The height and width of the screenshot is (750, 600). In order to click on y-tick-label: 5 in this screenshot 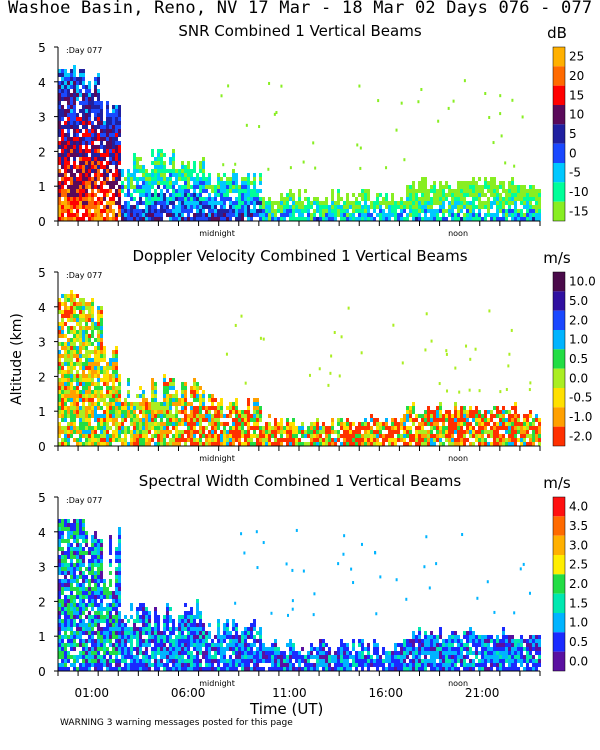, I will do `click(42, 48)`.